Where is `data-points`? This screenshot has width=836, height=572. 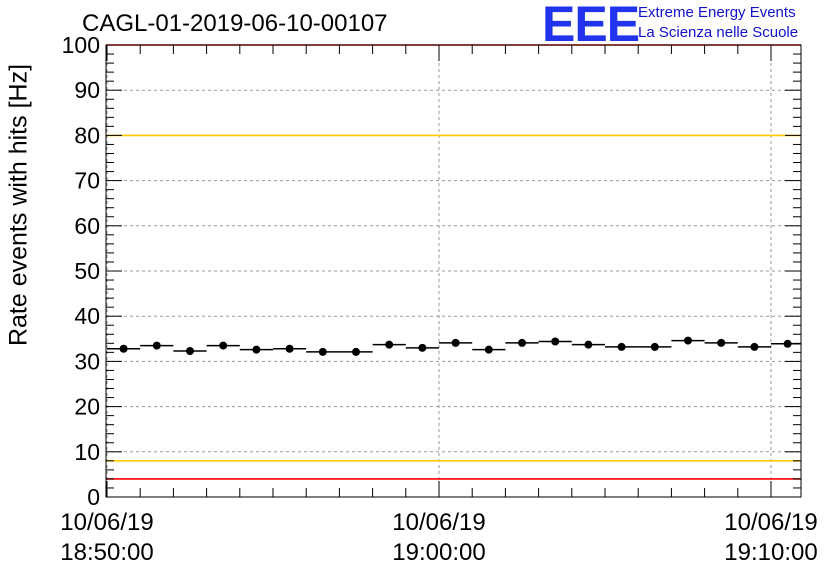
data-points is located at coordinates (454, 346).